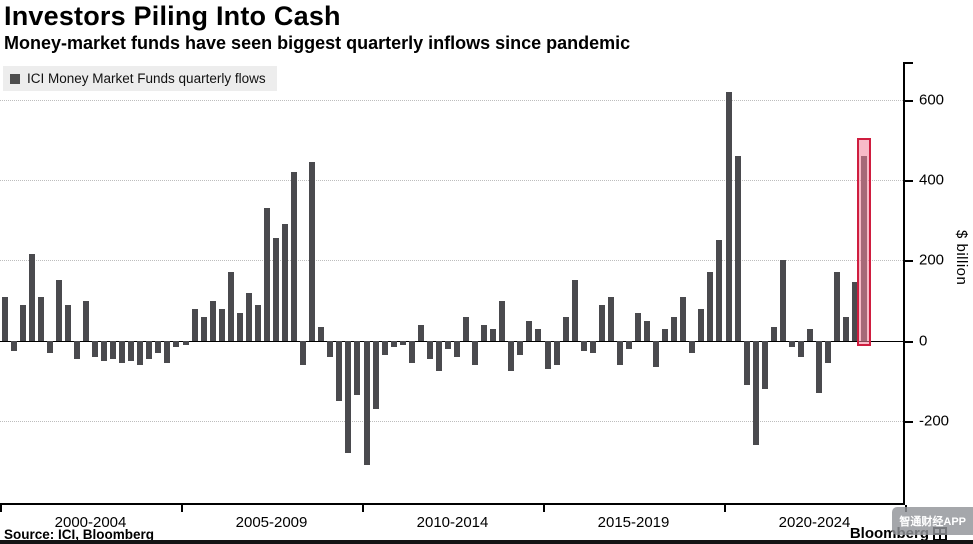 The height and width of the screenshot is (544, 973). I want to click on legend-swatch-icon, so click(15, 78).